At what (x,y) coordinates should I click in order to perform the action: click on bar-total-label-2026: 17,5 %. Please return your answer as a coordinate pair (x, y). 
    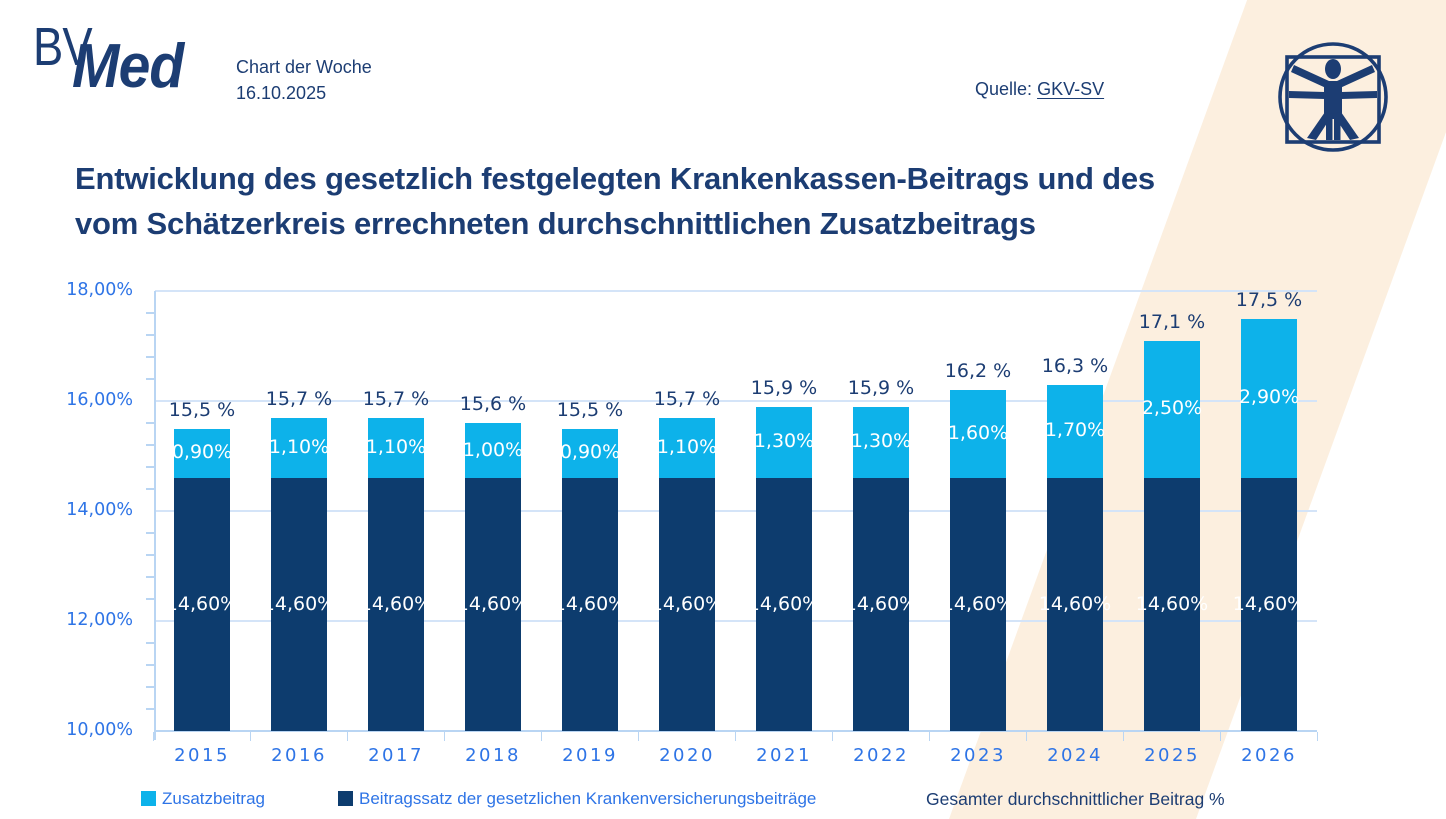
    Looking at the image, I should click on (1269, 299).